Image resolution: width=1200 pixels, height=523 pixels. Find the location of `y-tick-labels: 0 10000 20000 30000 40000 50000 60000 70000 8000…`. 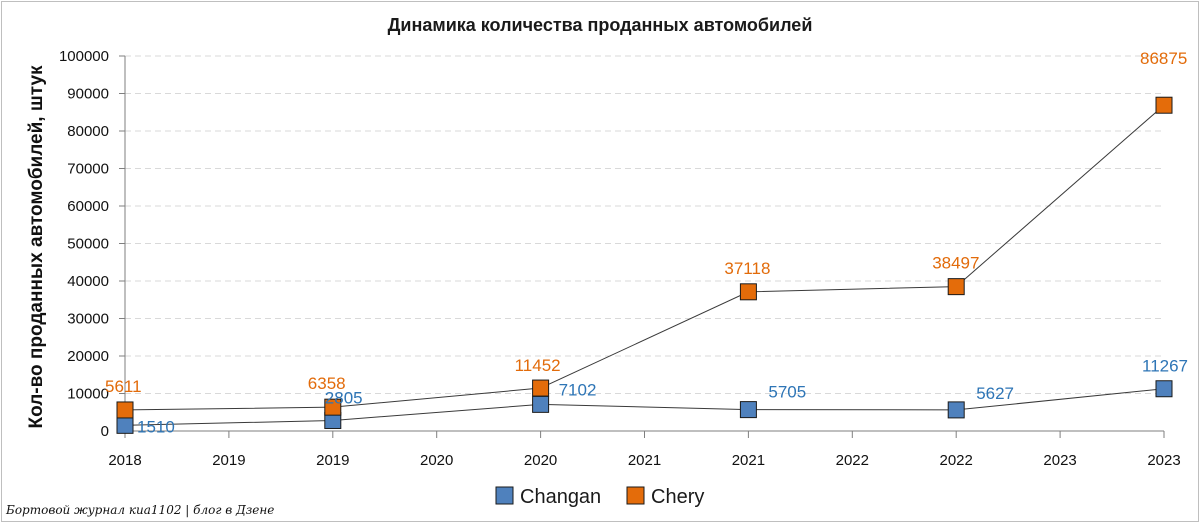

y-tick-labels: 0 10000 20000 30000 40000 50000 60000 70000 8000… is located at coordinates (84, 244).